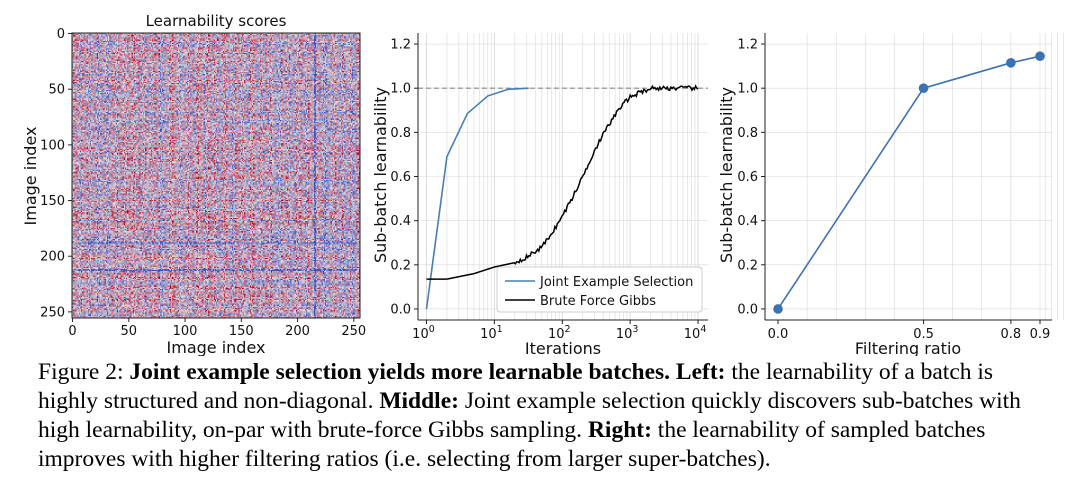  I want to click on filtering-y-tick-label: 0.6, so click(747, 177).